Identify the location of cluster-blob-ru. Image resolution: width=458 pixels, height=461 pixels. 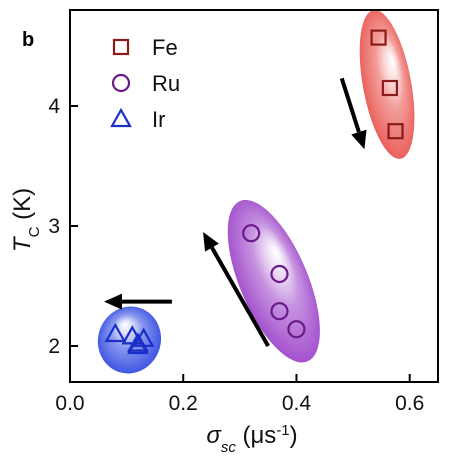
(273, 281).